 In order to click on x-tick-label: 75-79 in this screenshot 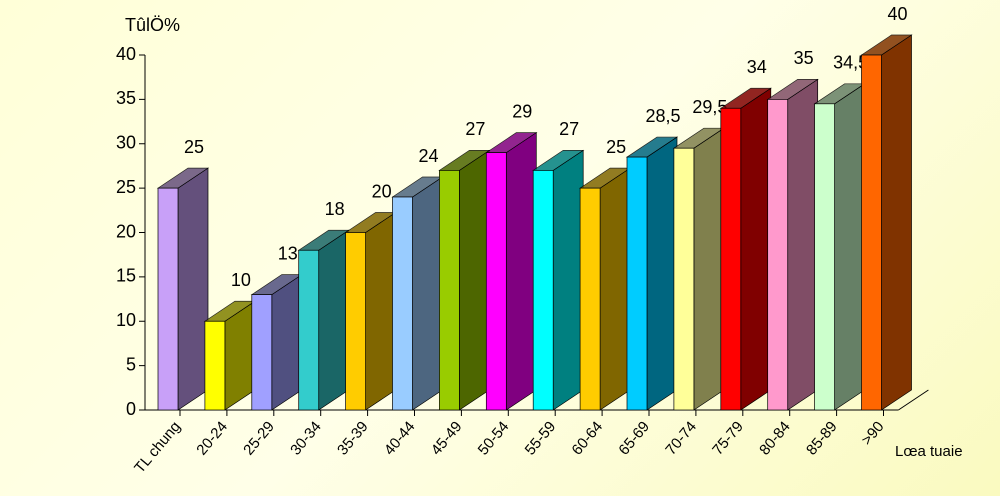, I will do `click(728, 438)`.